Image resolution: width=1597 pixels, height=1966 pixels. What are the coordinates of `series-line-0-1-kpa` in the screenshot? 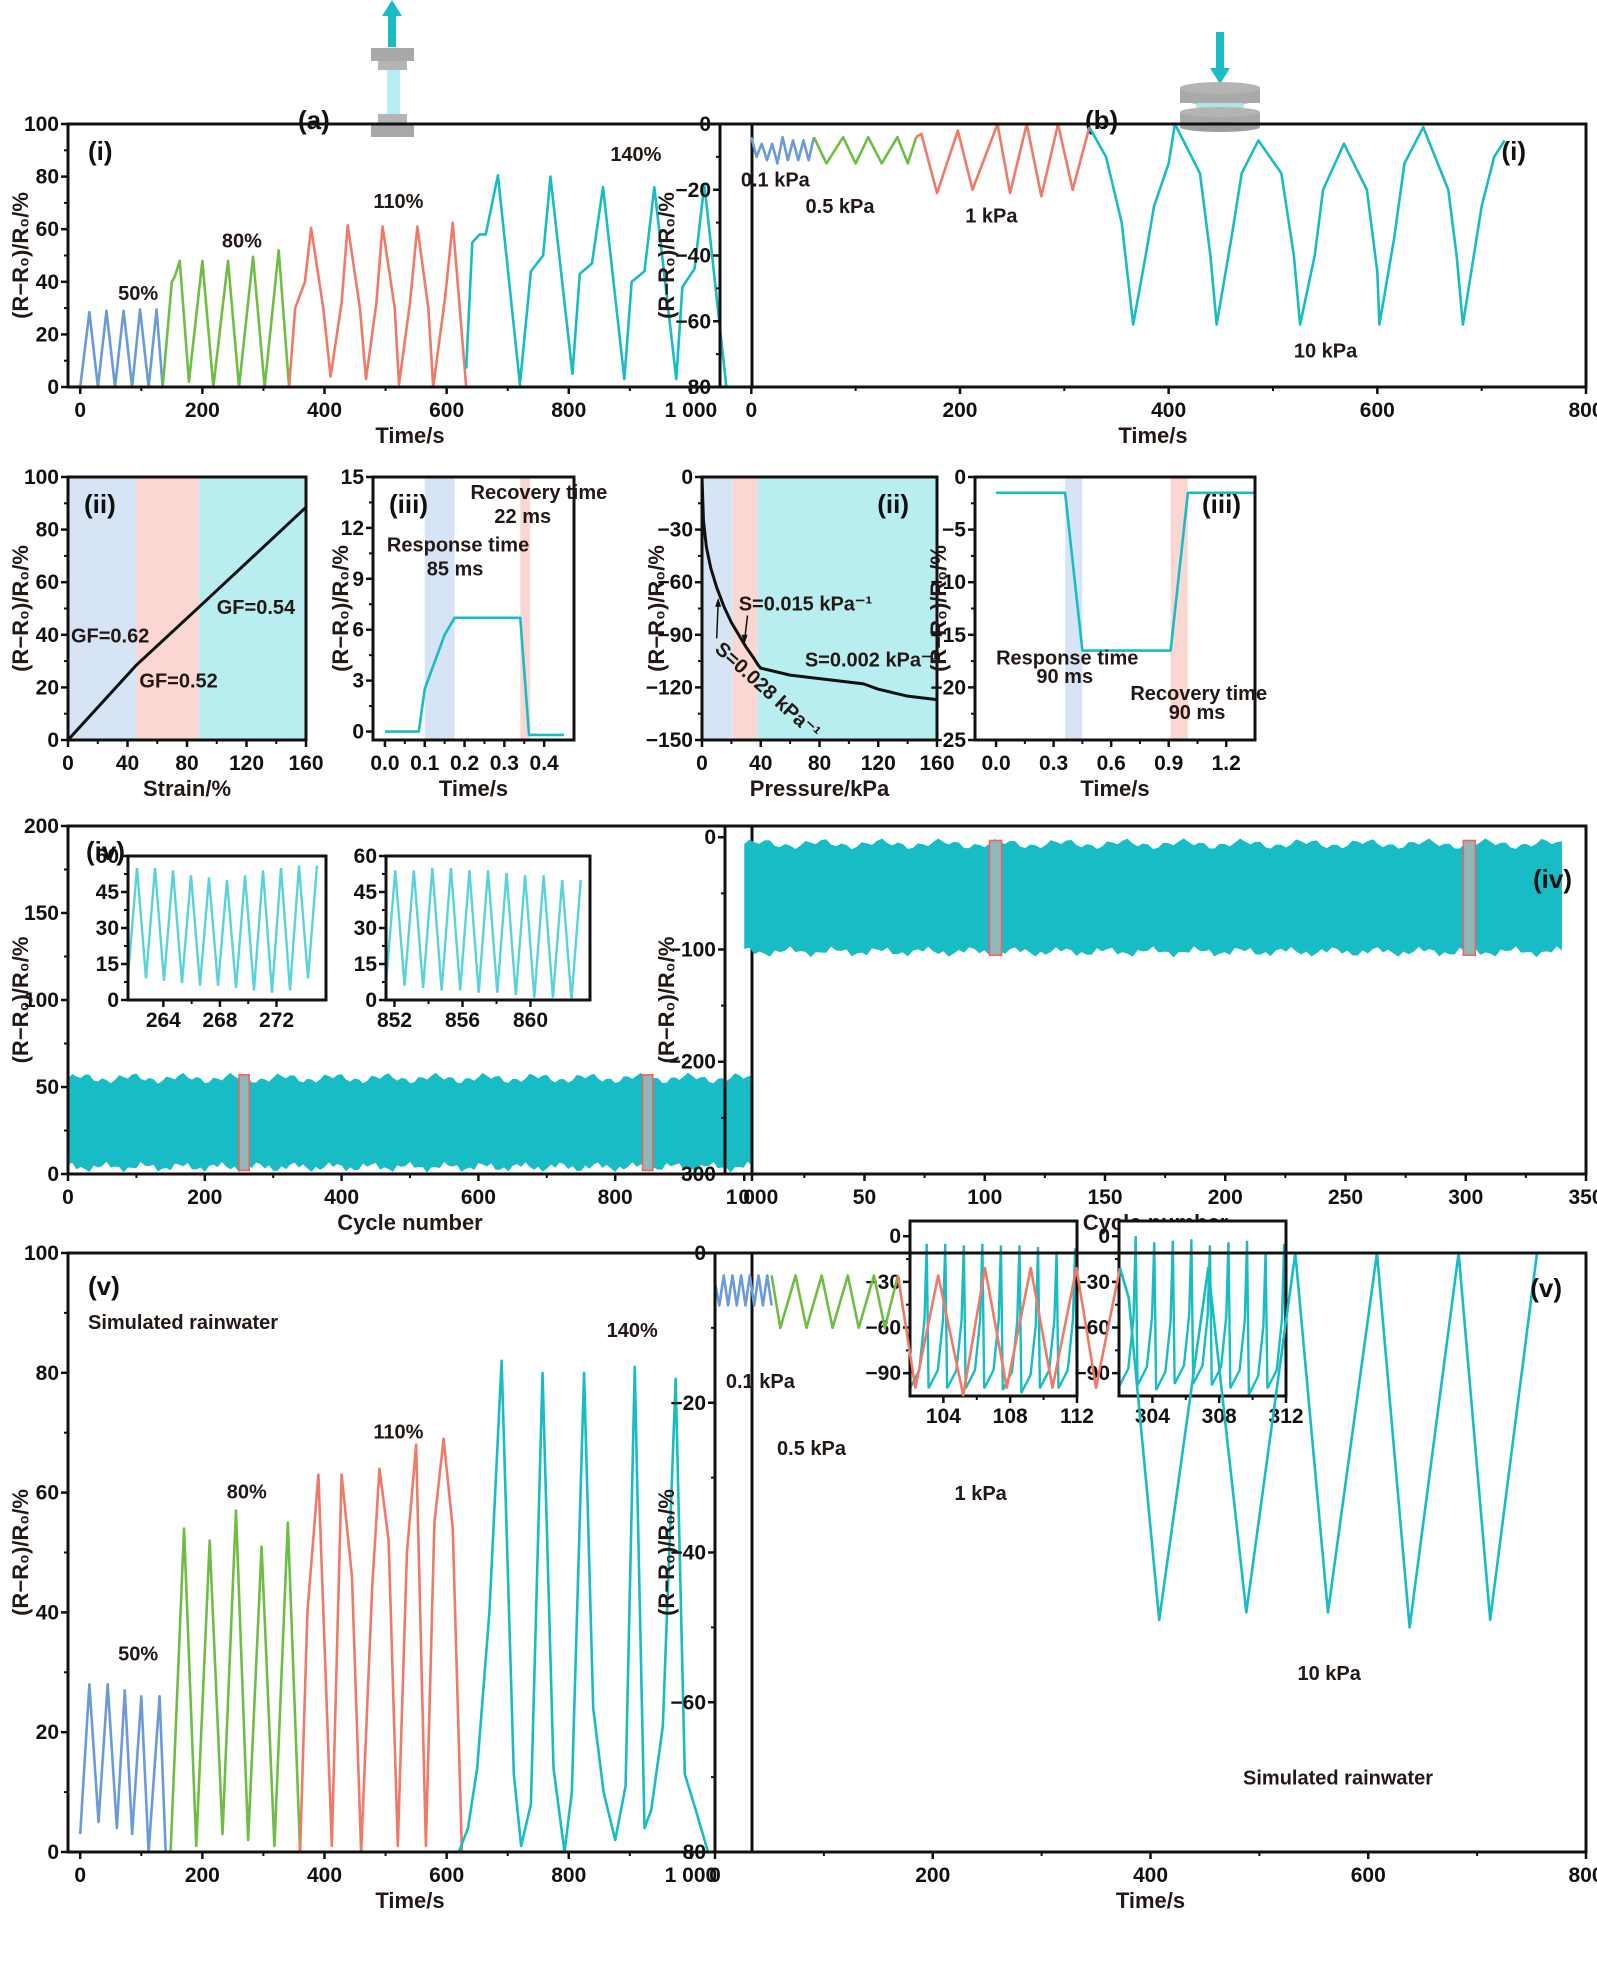 It's located at (744, 1290).